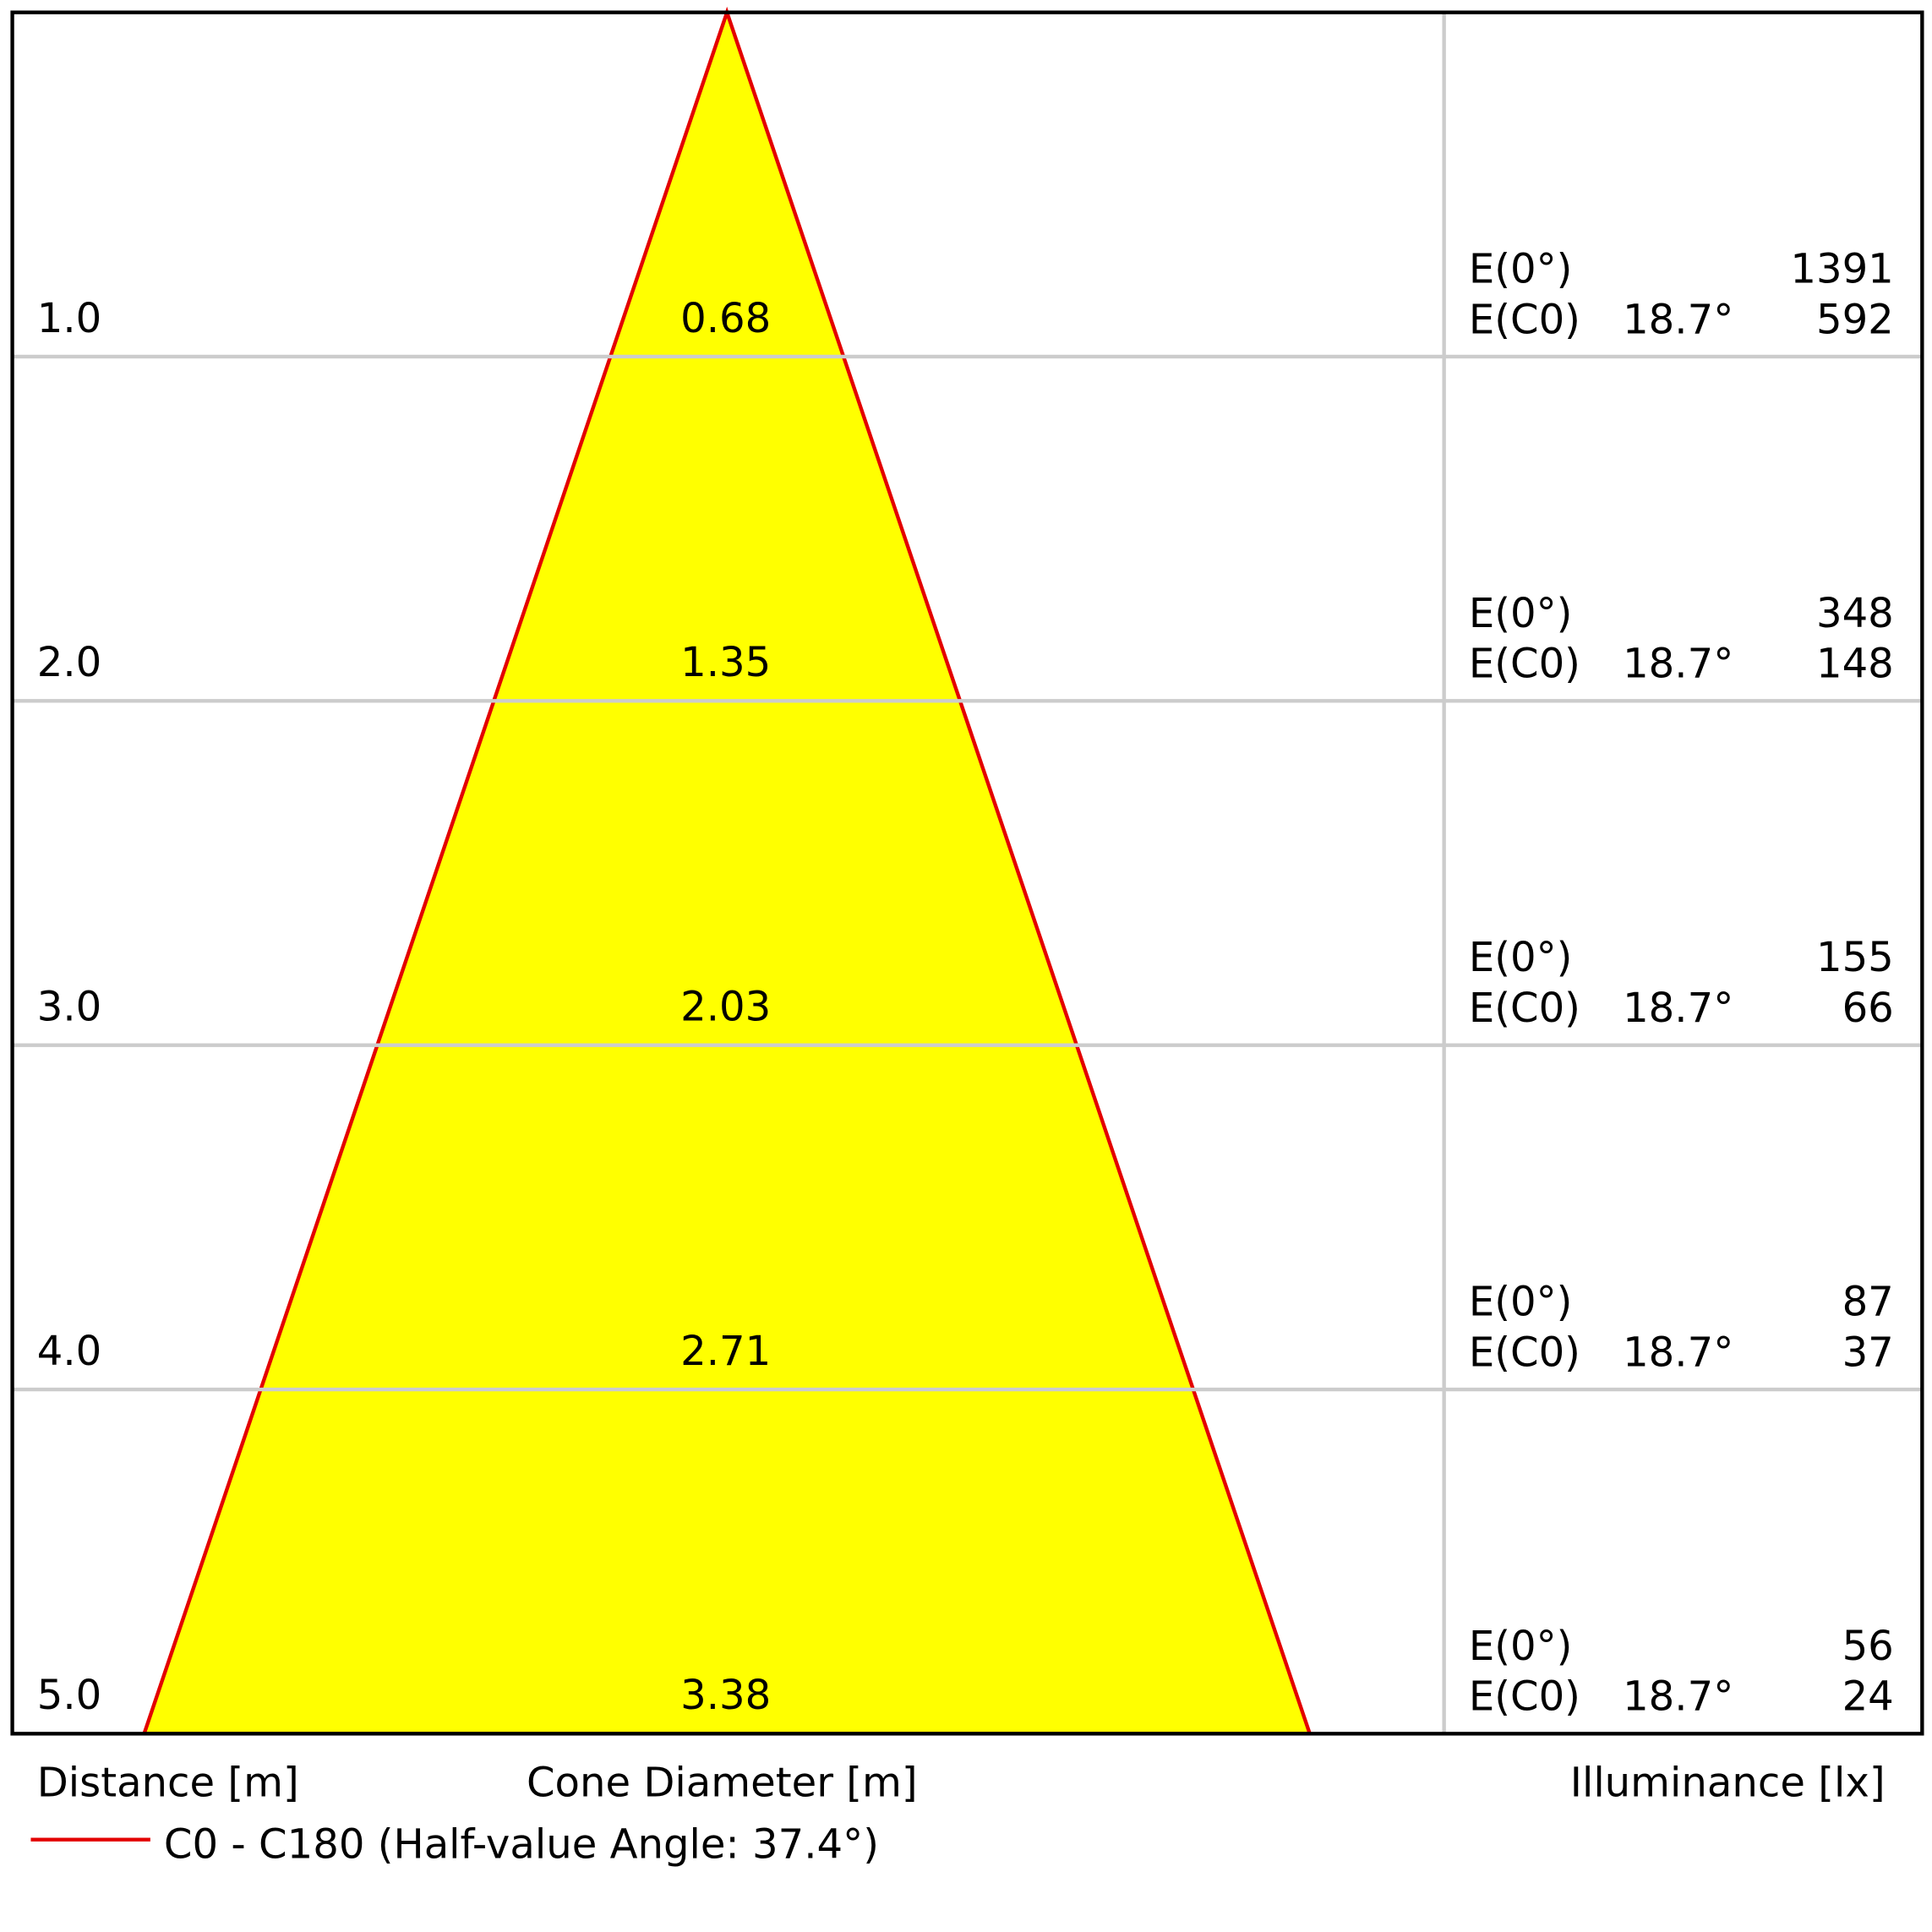 This screenshot has height=1932, width=1932. Describe the element at coordinates (1868, 1352) in the screenshot. I see `ec-value: 37` at that location.